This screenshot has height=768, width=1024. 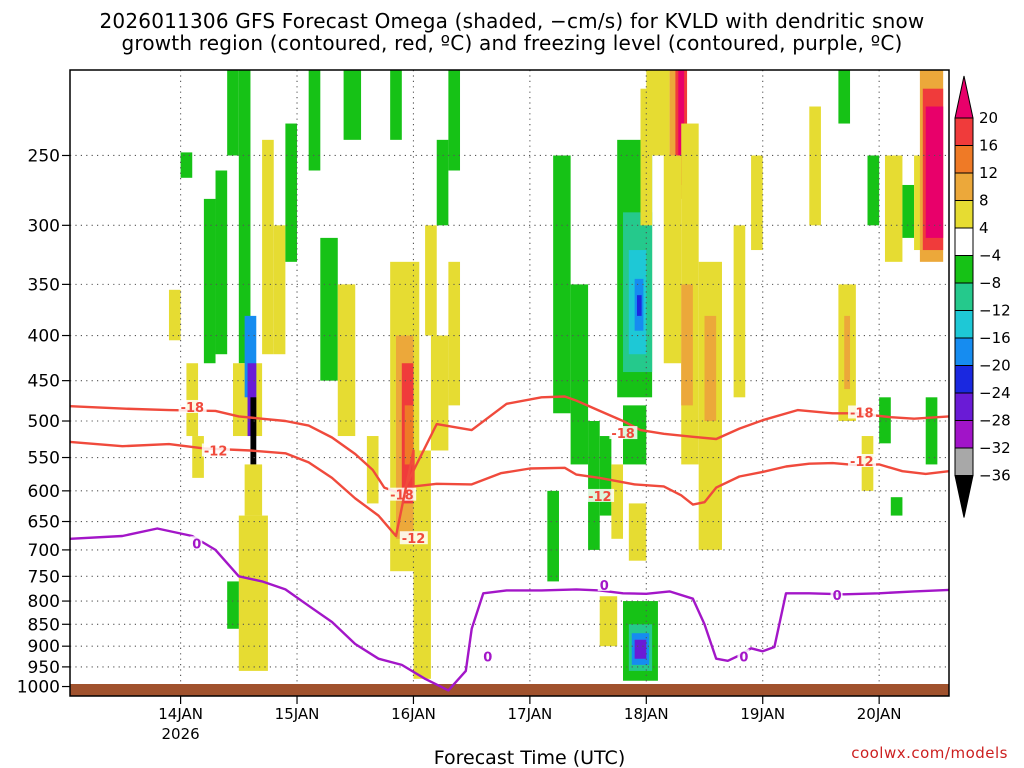 I want to click on colorbar-bottom-arrow, so click(x=964, y=496).